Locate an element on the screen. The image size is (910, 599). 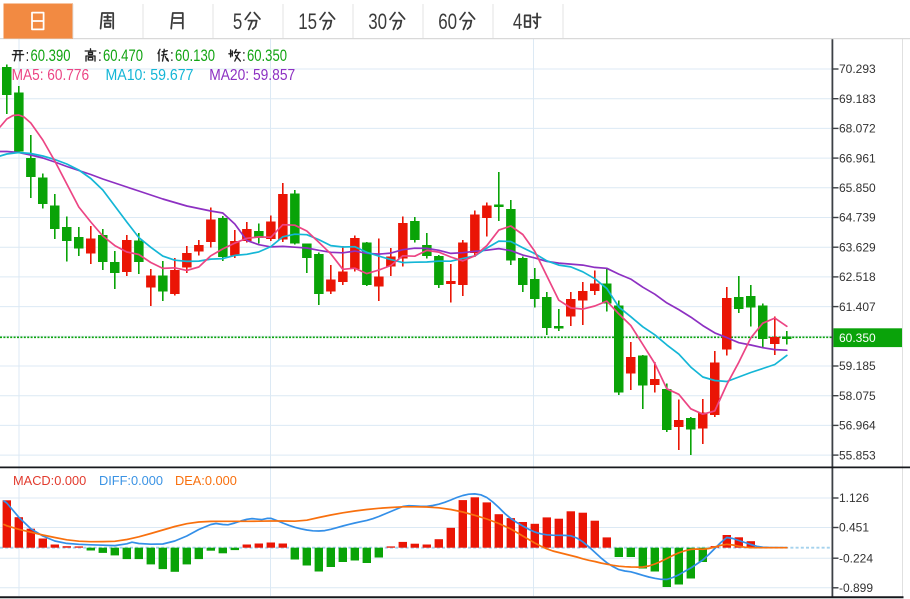
svg-text: MA10: 59.677 is located at coordinates (150, 75).